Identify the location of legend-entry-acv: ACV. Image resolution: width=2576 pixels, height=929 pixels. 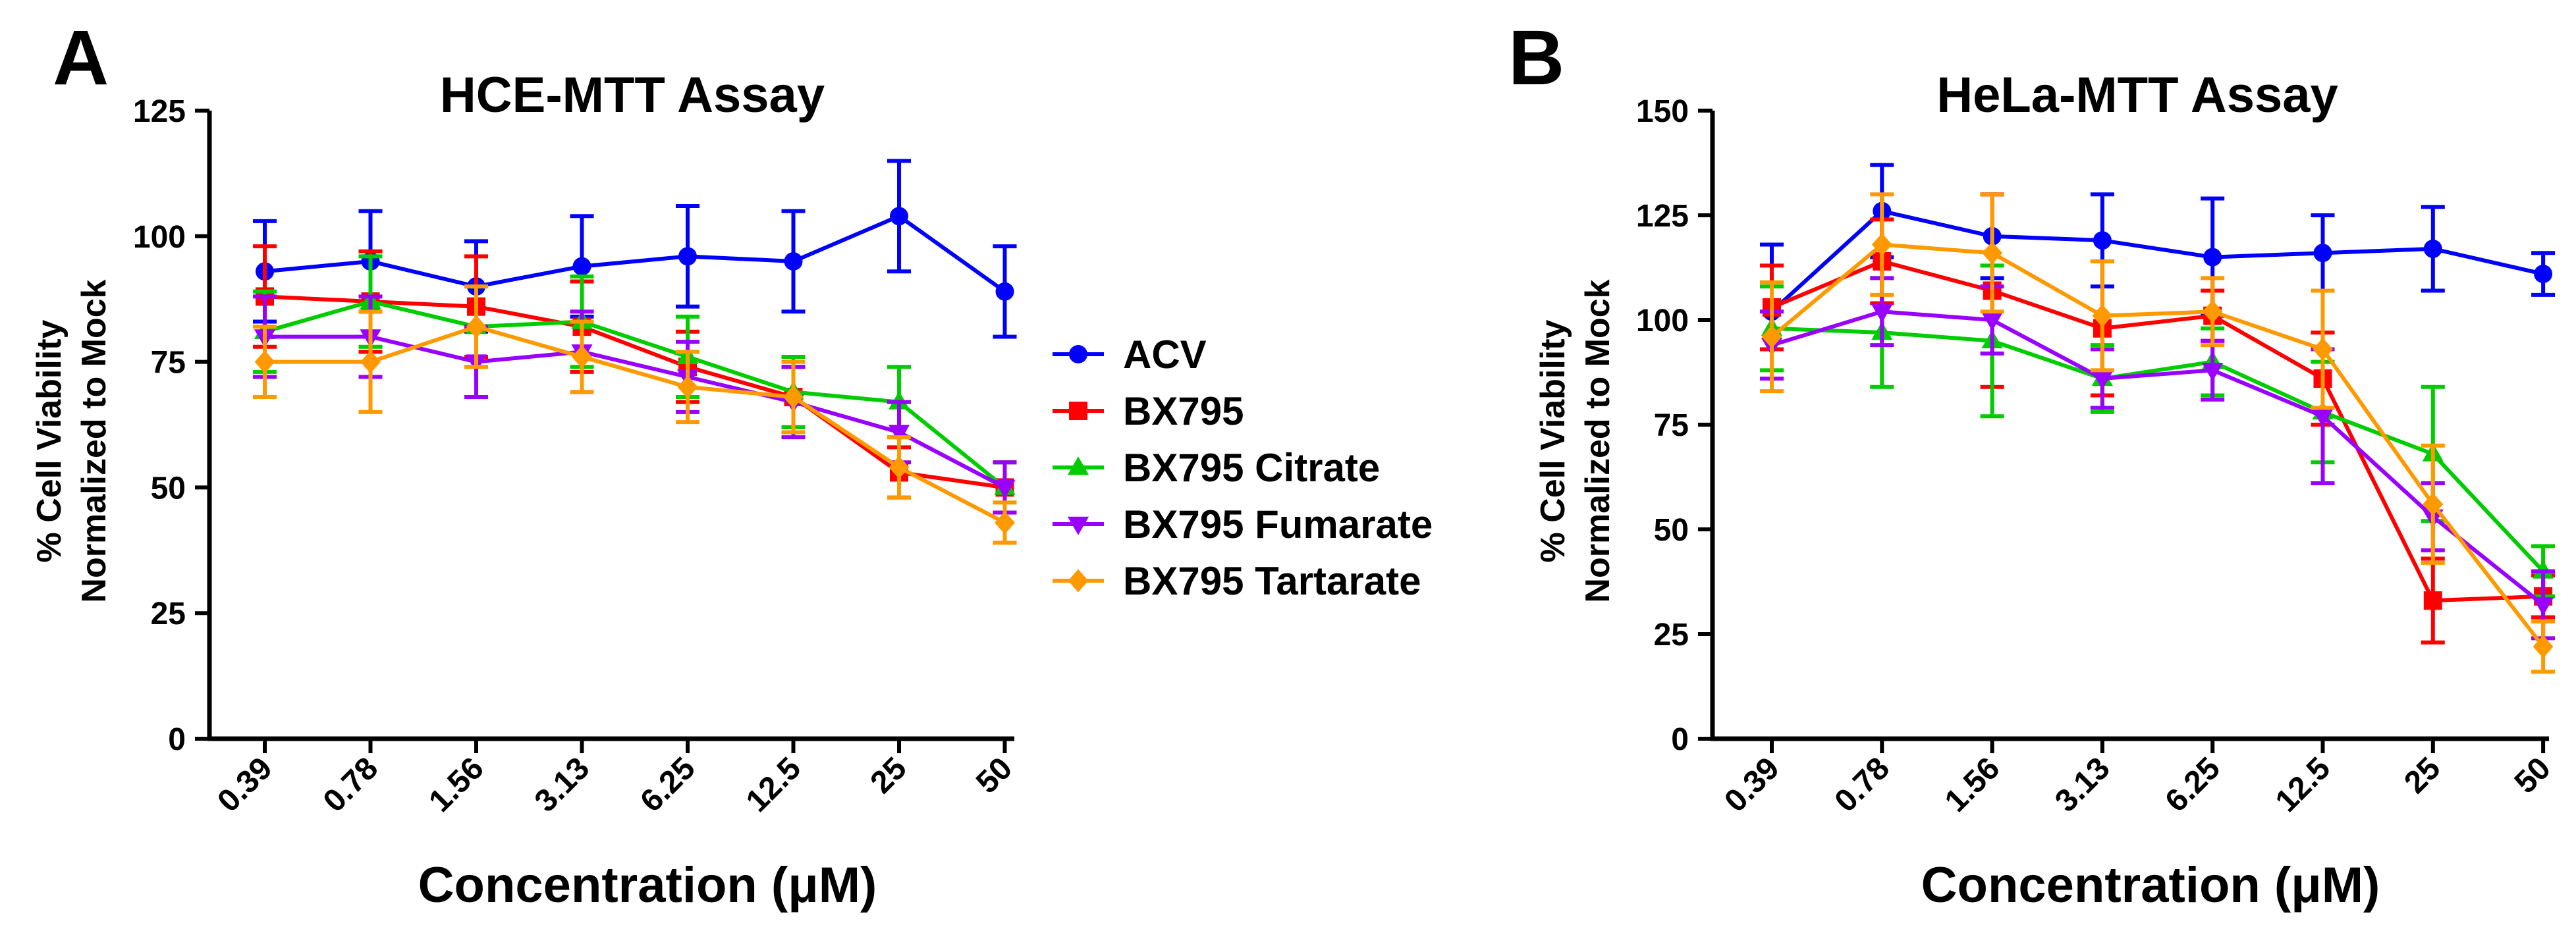
(1130, 355).